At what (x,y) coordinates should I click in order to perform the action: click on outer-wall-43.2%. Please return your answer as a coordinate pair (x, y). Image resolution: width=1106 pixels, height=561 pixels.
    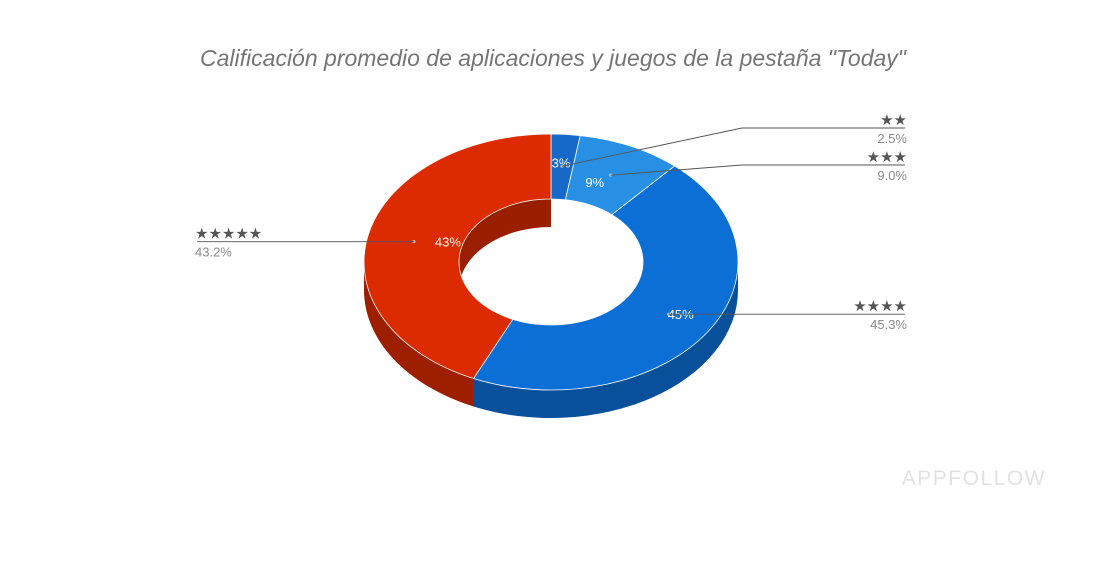
    Looking at the image, I should click on (419, 334).